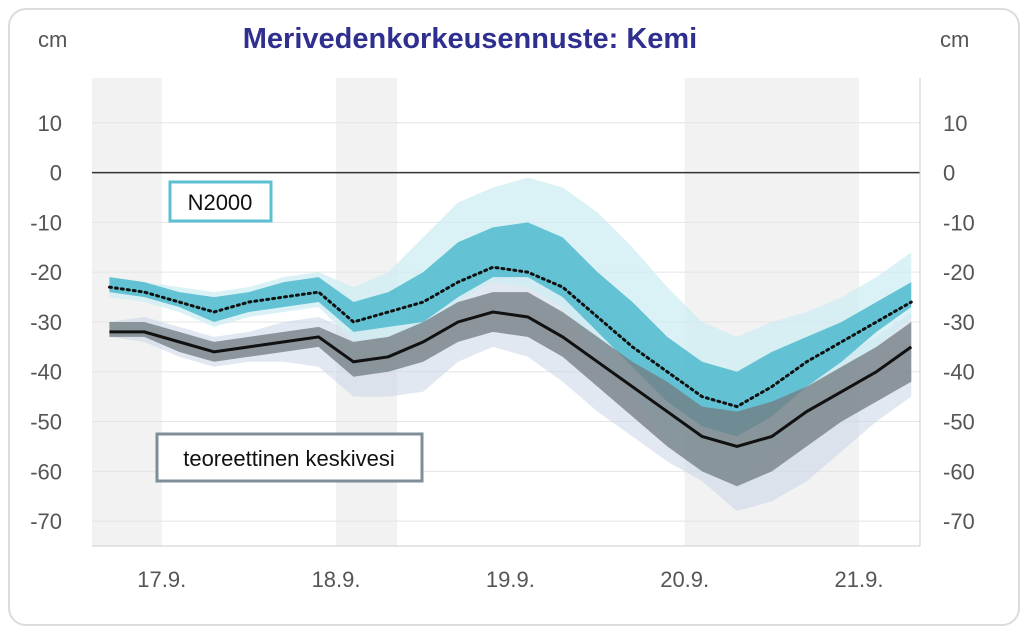  What do you see at coordinates (959, 422) in the screenshot?
I see `y-tick-label-right: -50` at bounding box center [959, 422].